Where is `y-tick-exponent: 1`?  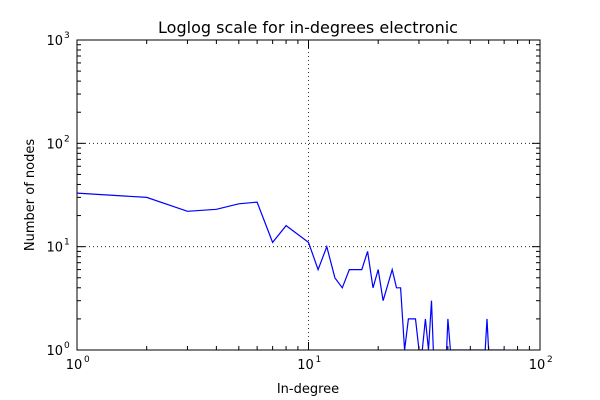
y-tick-exponent: 1 is located at coordinates (67, 243).